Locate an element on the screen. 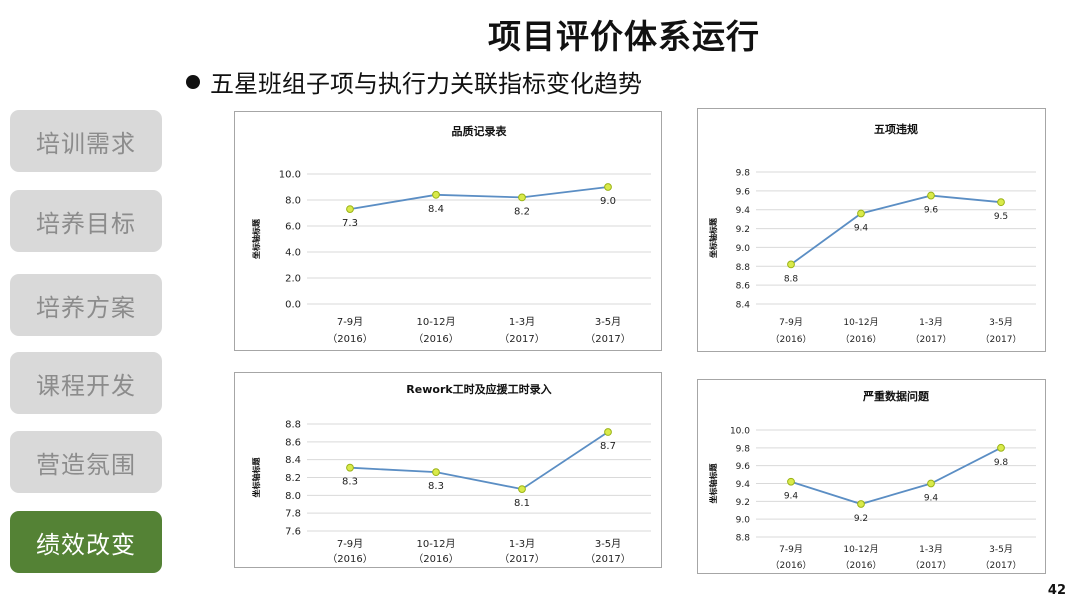 The image size is (1080, 608). data-label: 8.4 is located at coordinates (436, 209).